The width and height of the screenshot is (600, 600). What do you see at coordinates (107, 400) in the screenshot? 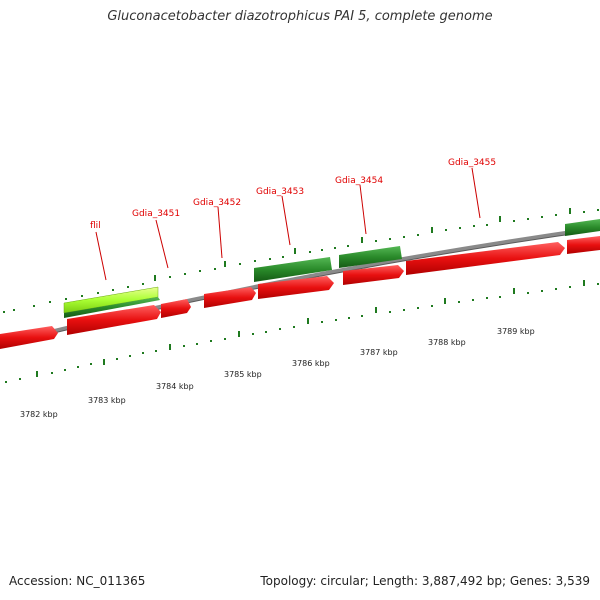
I see `scale-label: 3783 kbp` at bounding box center [107, 400].